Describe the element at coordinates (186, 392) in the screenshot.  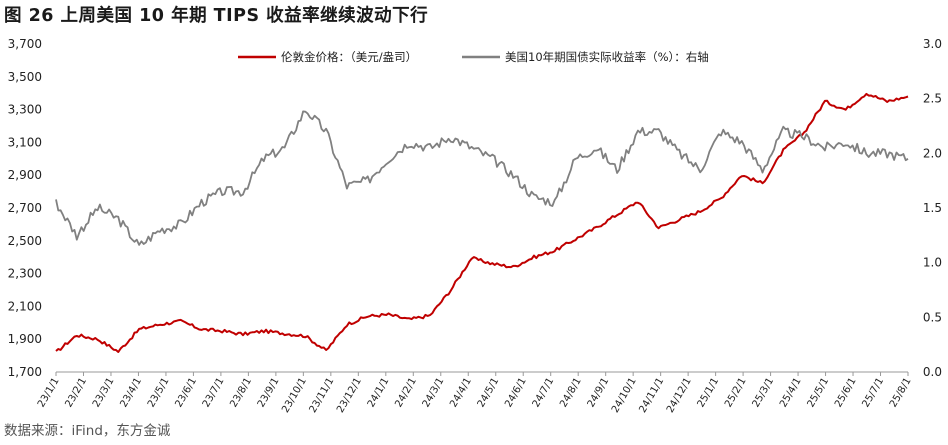
I see `x-tick-label: 23/6/1` at that location.